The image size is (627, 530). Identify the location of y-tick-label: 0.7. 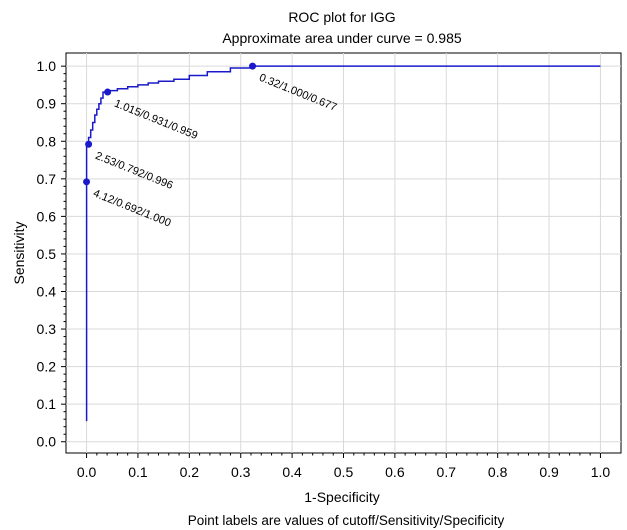
(47, 179).